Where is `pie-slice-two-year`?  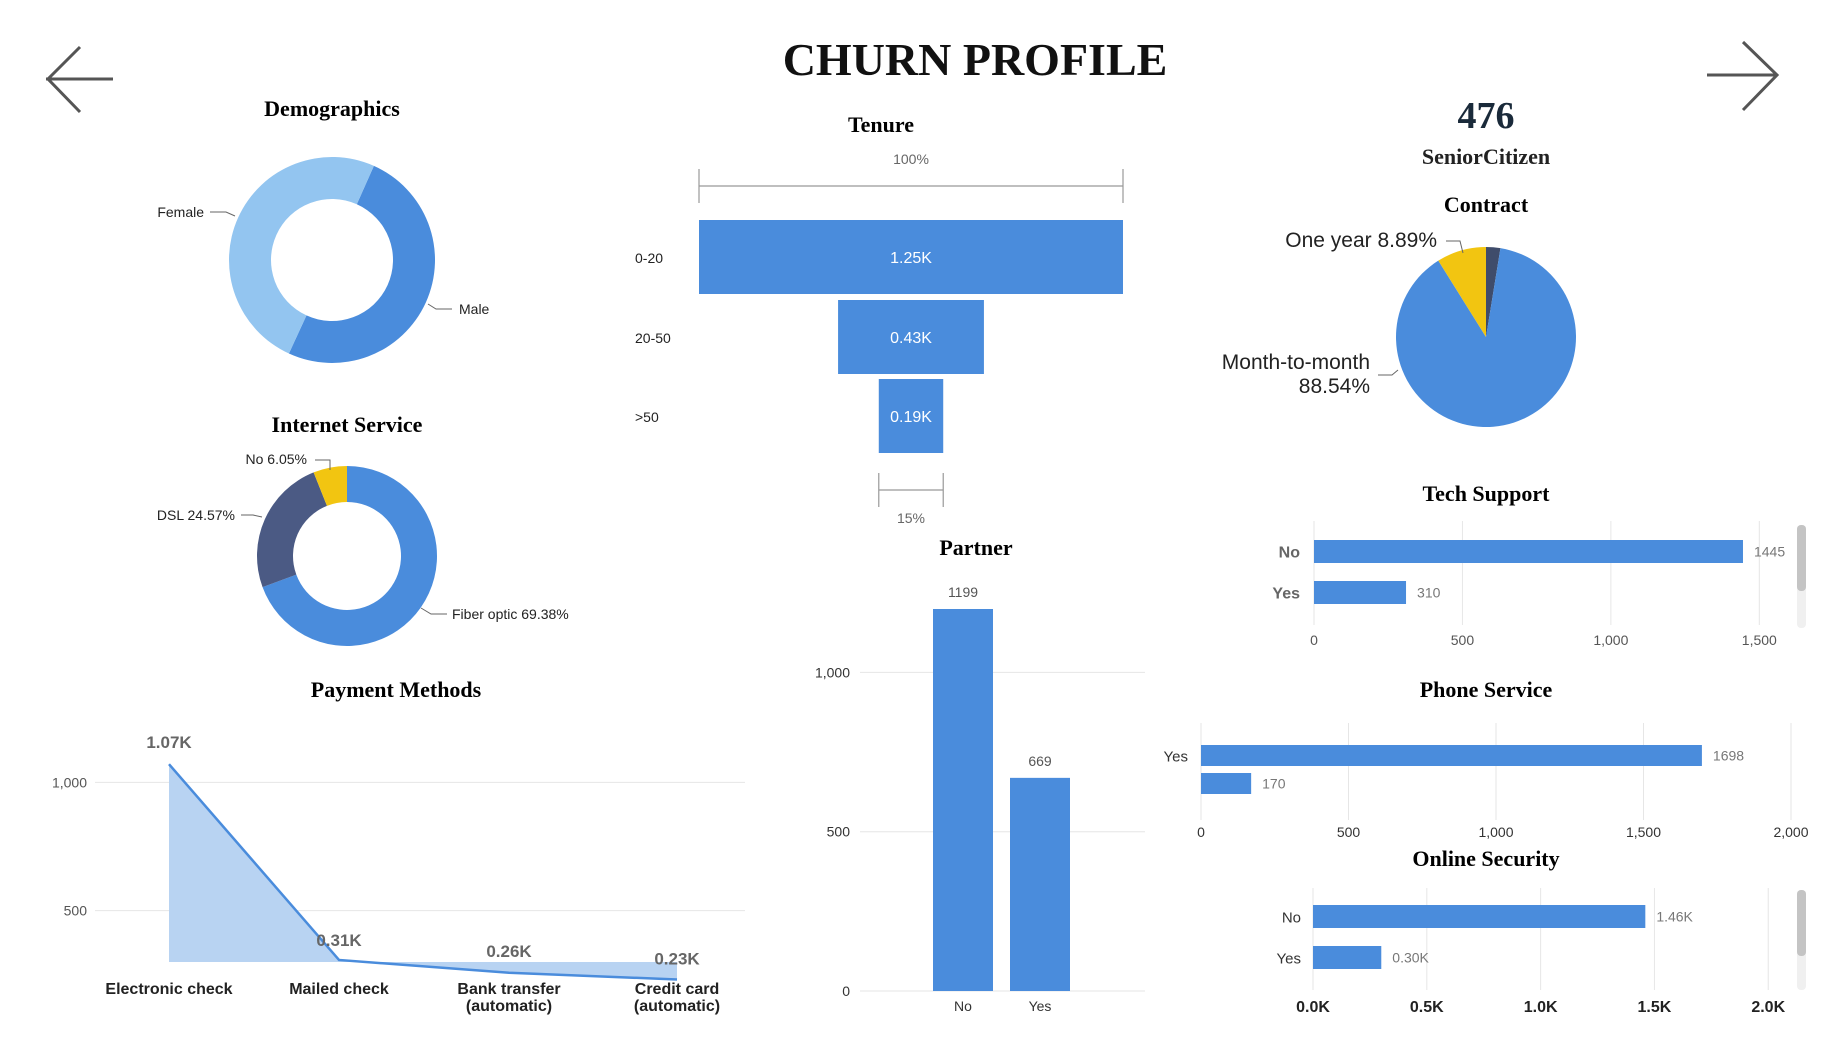 pie-slice-two-year is located at coordinates (1493, 292).